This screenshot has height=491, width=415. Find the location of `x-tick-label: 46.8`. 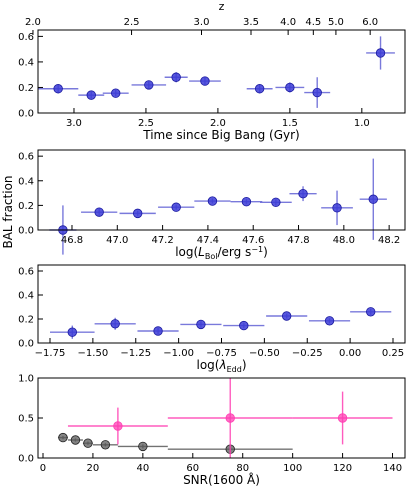

x-tick-label: 46.8 is located at coordinates (72, 240).